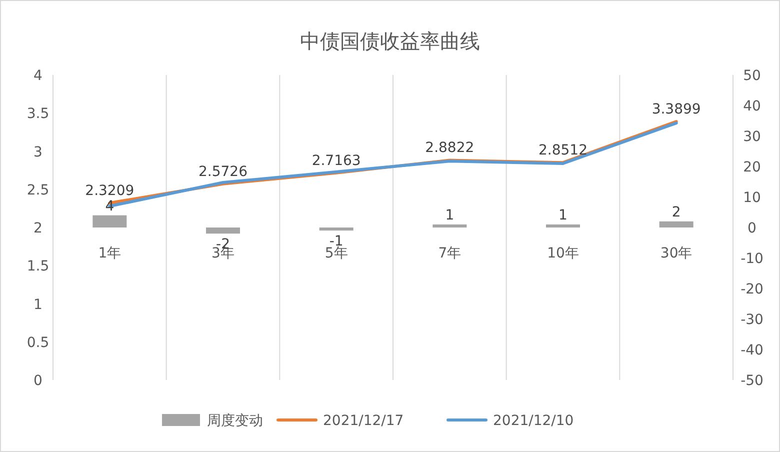  Describe the element at coordinates (752, 320) in the screenshot. I see `y2-tick-label: -30` at that location.